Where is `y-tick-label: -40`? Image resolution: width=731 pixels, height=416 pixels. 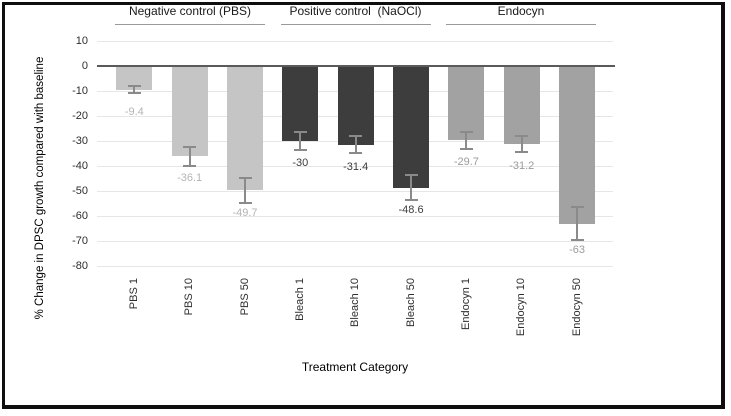 y-tick-label: -40 is located at coordinates (80, 166).